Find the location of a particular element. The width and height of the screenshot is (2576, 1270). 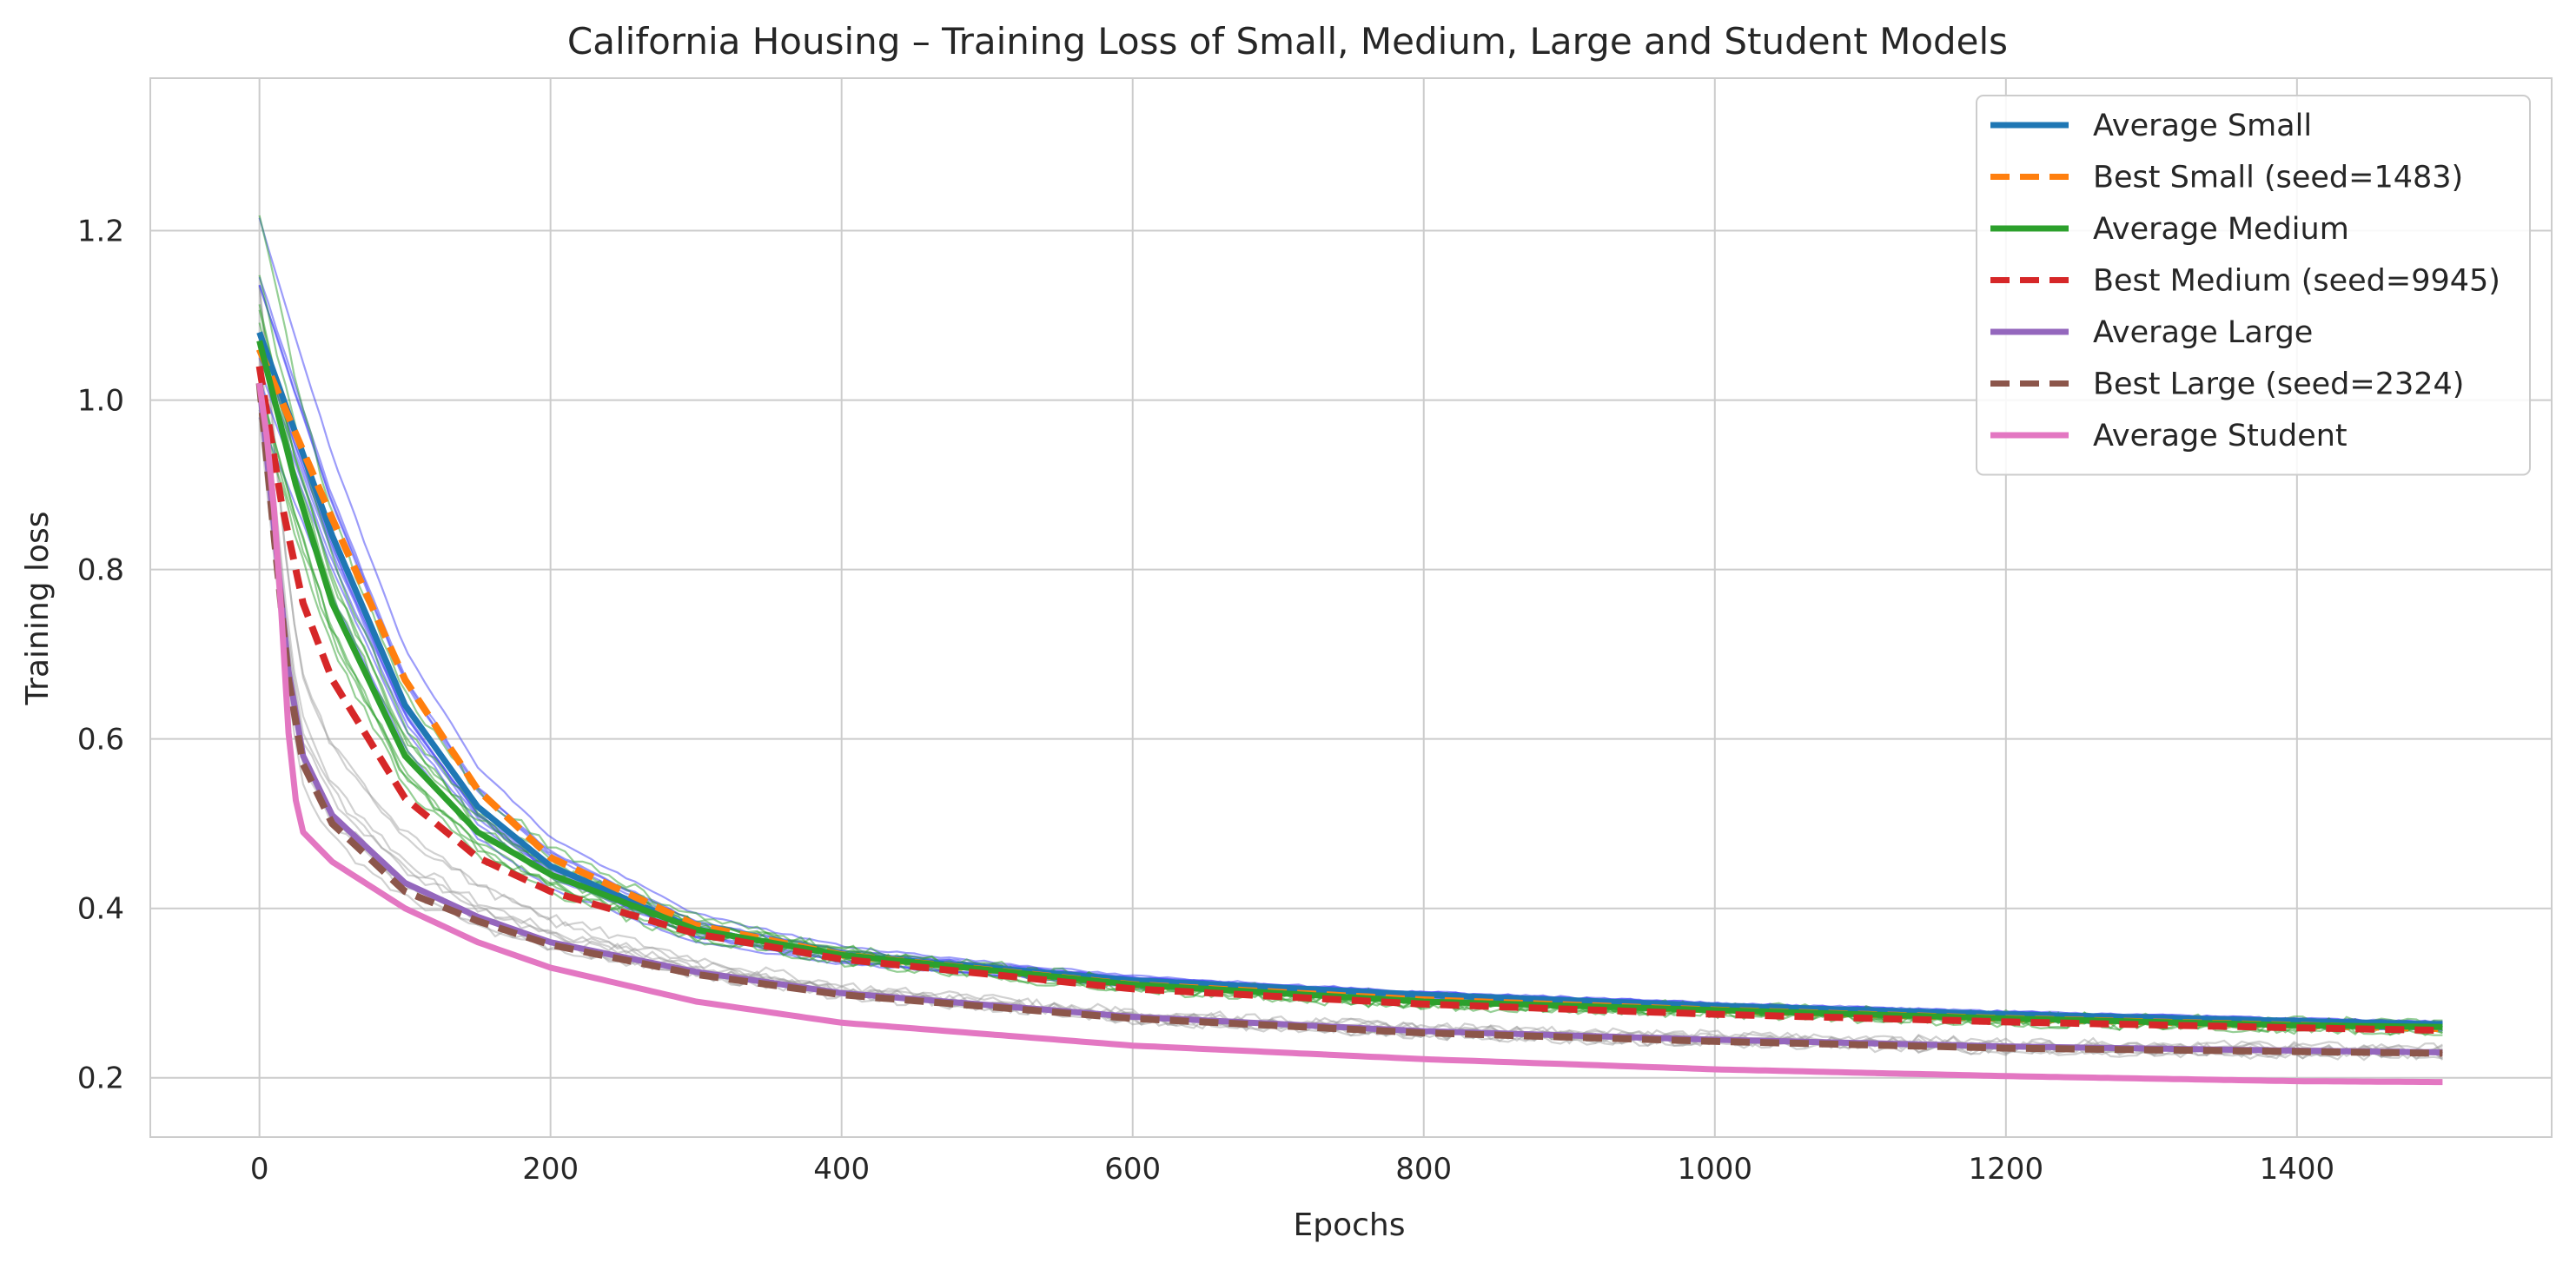

y-tick-label: 0.6 is located at coordinates (100, 740).